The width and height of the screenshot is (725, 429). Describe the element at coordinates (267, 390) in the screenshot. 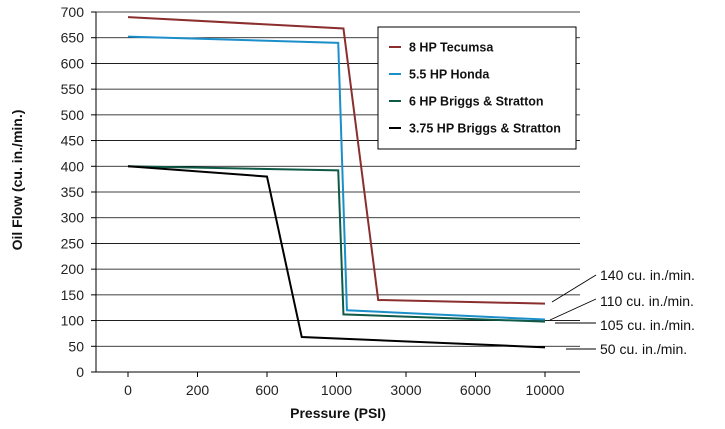

I see `x-tick-label: 600` at that location.